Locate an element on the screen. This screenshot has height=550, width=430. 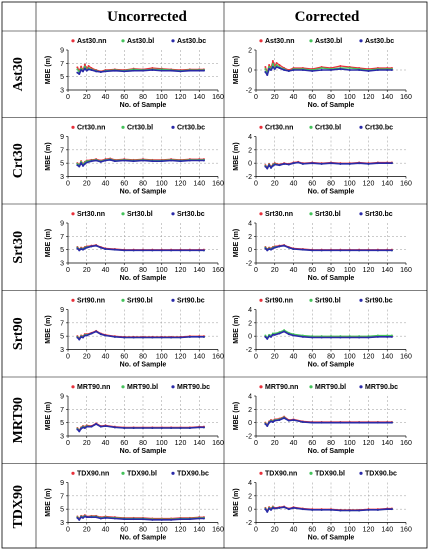
x-tick-label: 120 is located at coordinates (369, 443).